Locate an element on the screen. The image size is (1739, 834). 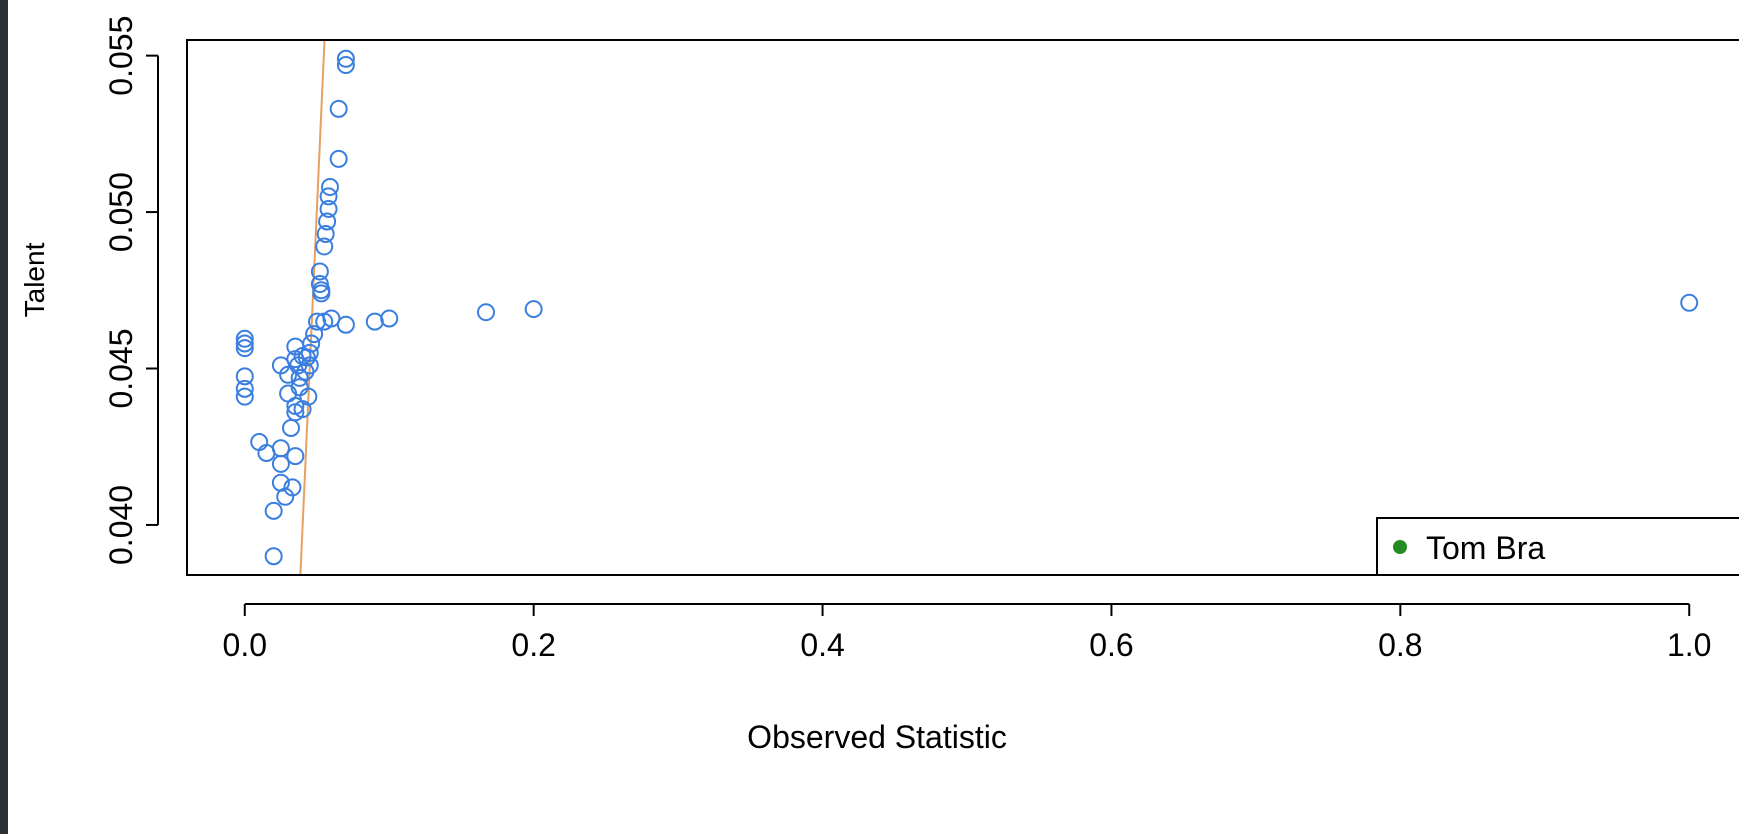
x-tick-label: 0.8 is located at coordinates (1400, 645).